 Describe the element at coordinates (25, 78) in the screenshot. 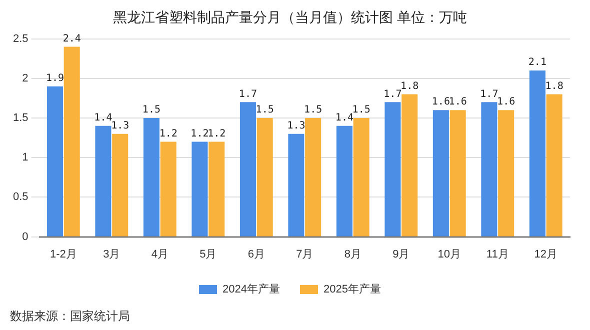

I see `y-tick-label: 2` at that location.